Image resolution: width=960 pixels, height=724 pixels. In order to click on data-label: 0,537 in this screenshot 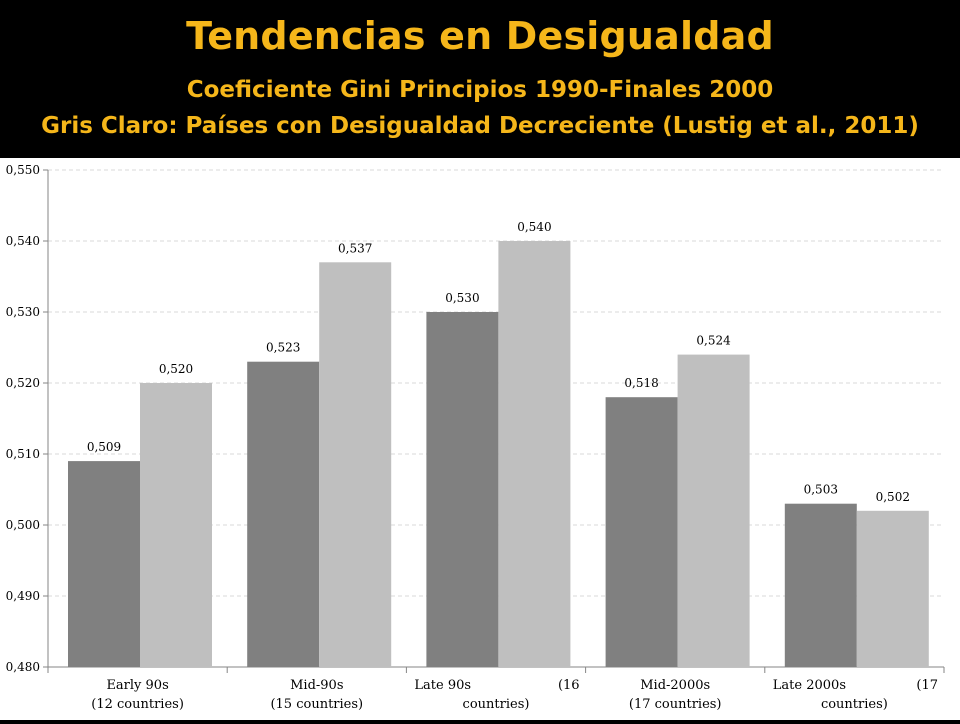, I will do `click(355, 248)`.